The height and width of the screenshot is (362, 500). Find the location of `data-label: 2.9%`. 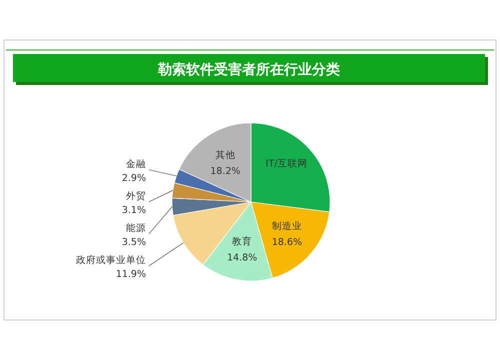

data-label: 2.9% is located at coordinates (134, 178).